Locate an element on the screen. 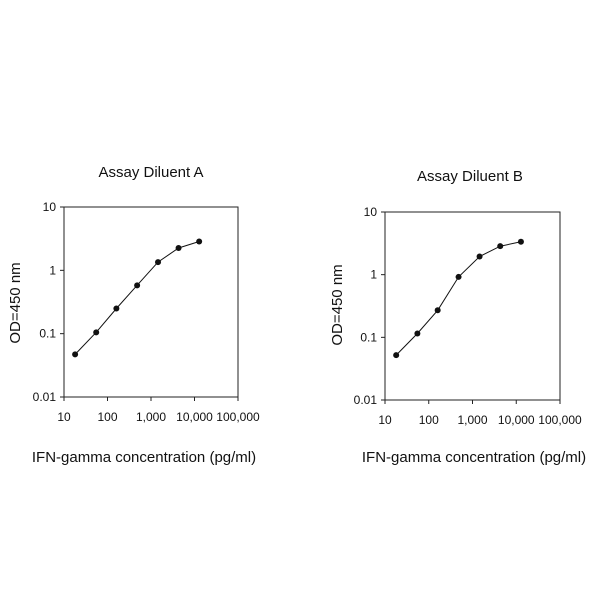  chart-title: Assay Diluent B is located at coordinates (470, 176).